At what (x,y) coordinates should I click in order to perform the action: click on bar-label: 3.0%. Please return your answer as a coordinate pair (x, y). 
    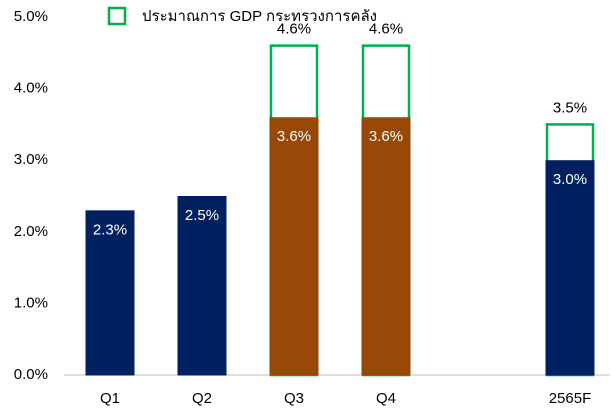
    Looking at the image, I should click on (570, 179).